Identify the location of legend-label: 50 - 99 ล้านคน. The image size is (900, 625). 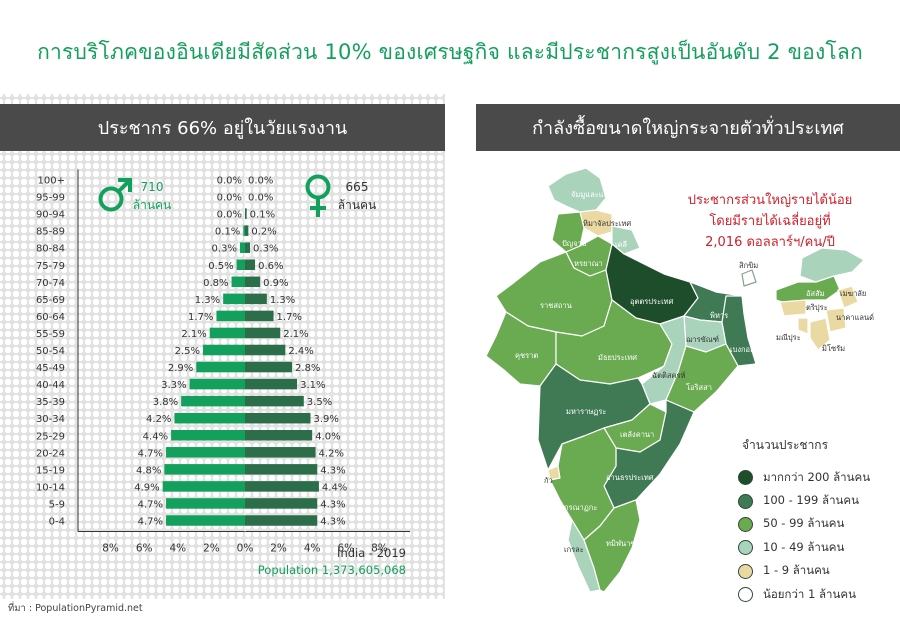
(804, 523).